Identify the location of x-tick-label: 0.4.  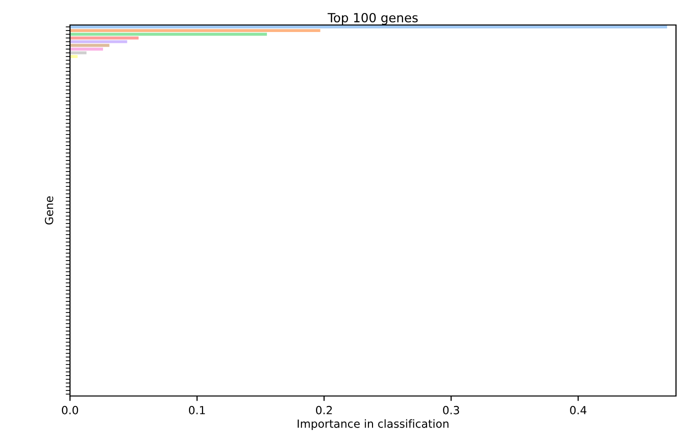
(578, 410).